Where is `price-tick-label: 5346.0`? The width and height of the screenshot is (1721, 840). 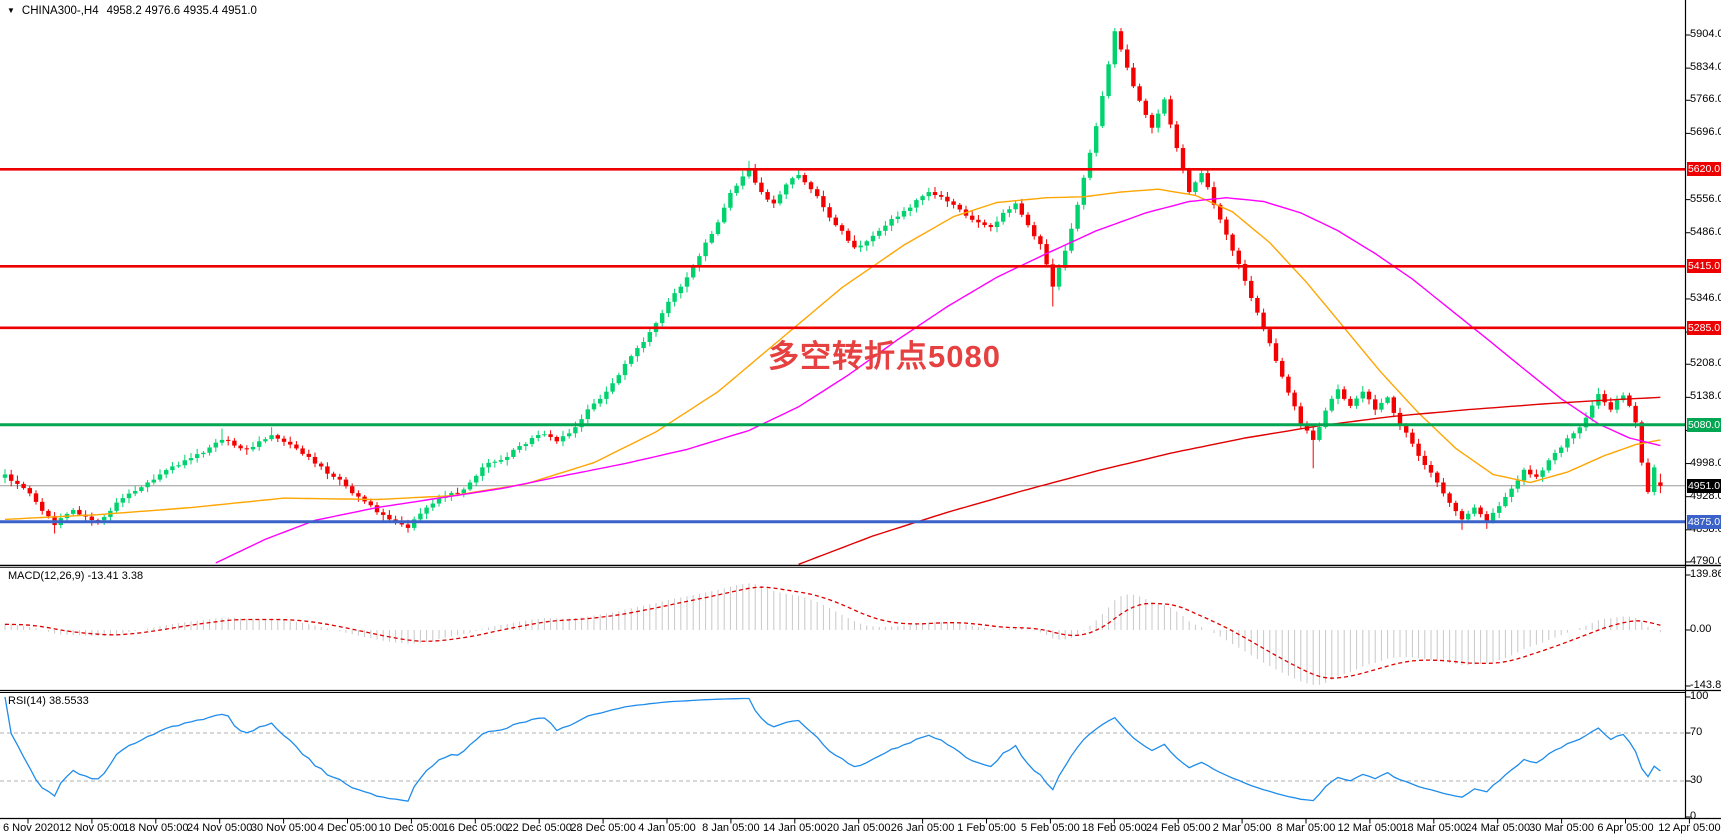 price-tick-label: 5346.0 is located at coordinates (1705, 297).